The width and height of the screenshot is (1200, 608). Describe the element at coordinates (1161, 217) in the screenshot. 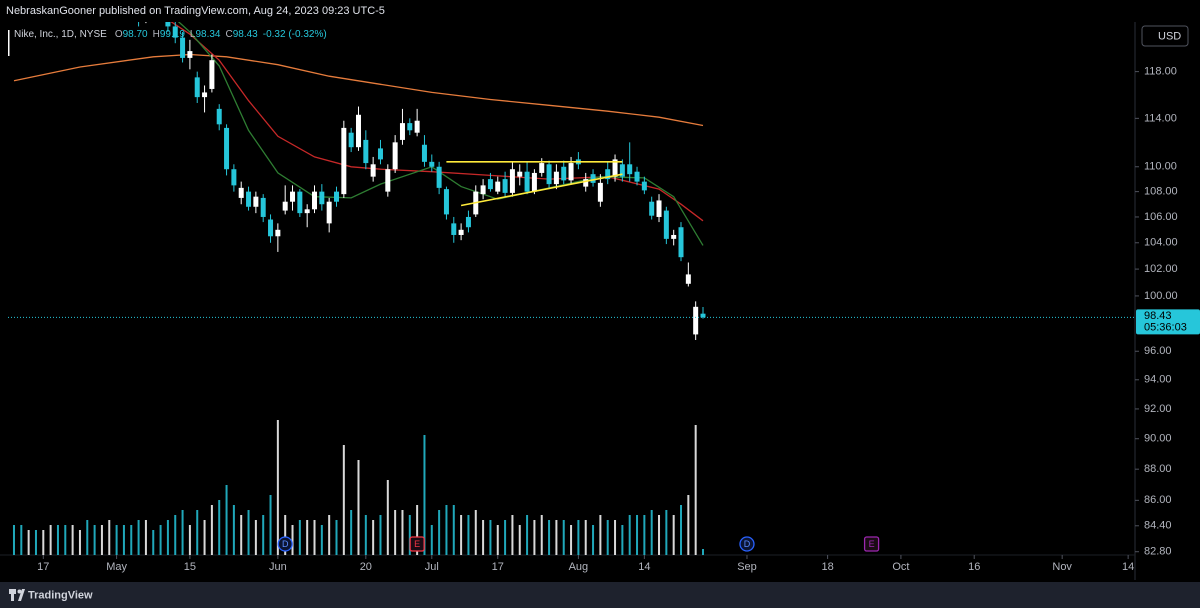

I see `y-tick-label: 106.00` at that location.